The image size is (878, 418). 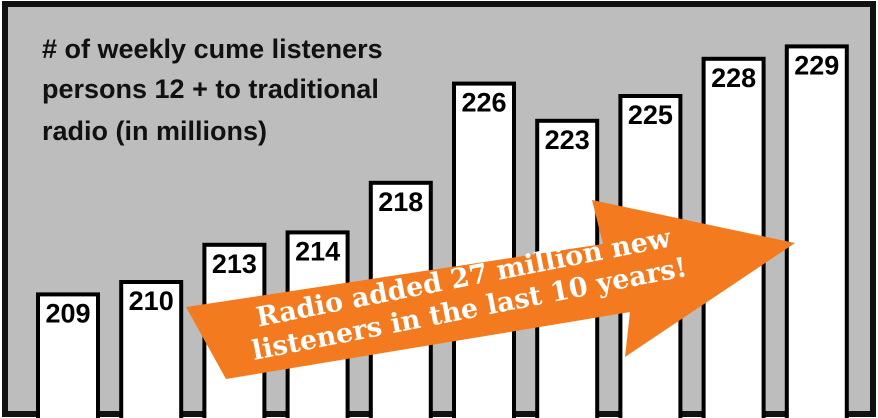 What do you see at coordinates (733, 78) in the screenshot?
I see `value-label-9: 228` at bounding box center [733, 78].